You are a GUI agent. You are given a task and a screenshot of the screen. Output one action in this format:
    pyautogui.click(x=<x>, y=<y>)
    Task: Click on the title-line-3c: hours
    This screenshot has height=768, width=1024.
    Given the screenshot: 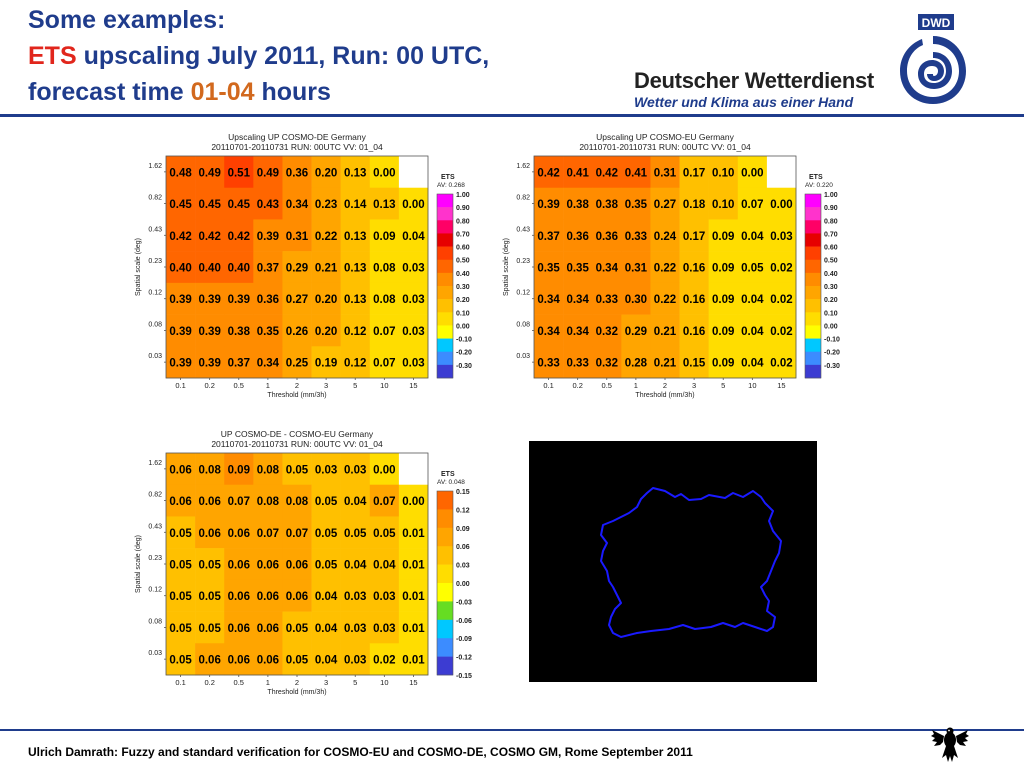 What is the action you would take?
    pyautogui.click(x=292, y=92)
    